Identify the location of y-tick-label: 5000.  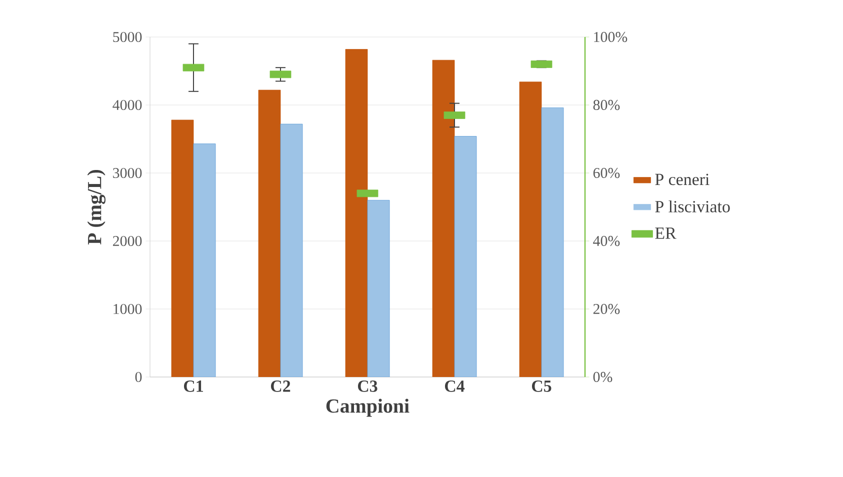
(127, 37).